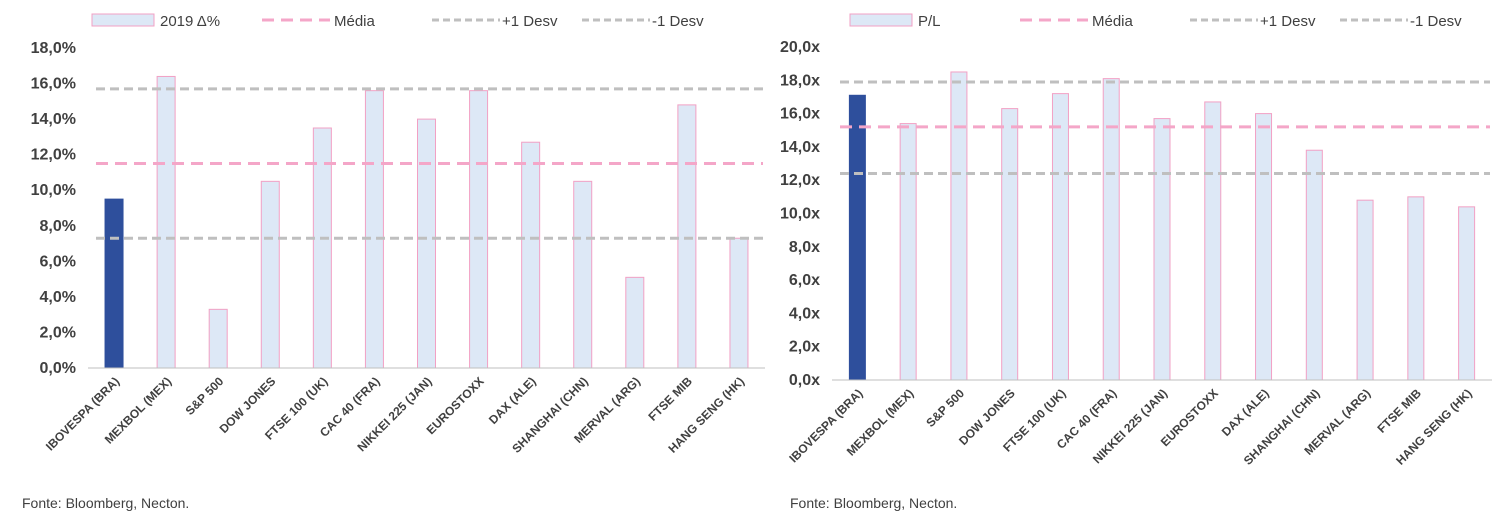 The height and width of the screenshot is (515, 1500). Describe the element at coordinates (804, 380) in the screenshot. I see `y-tick-label: 0,0x` at that location.